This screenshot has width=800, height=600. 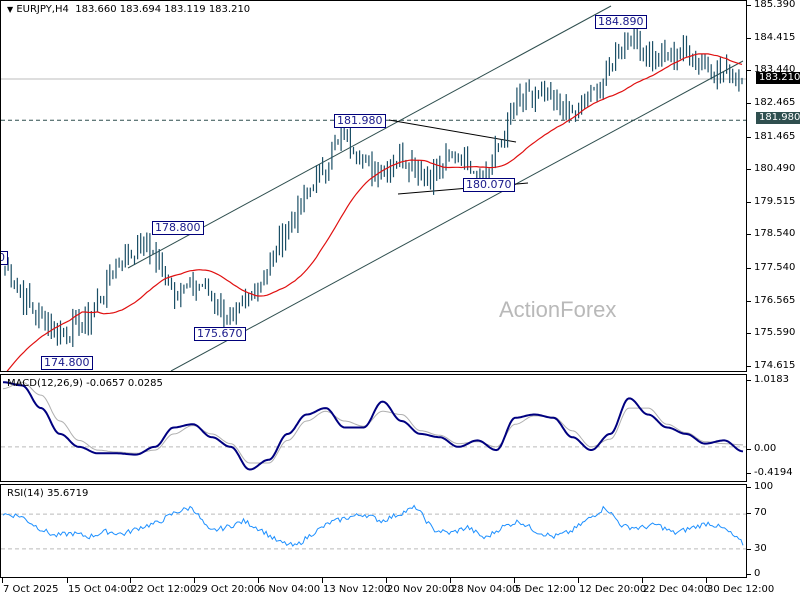 I want to click on rsi-canvas, so click(x=374, y=531).